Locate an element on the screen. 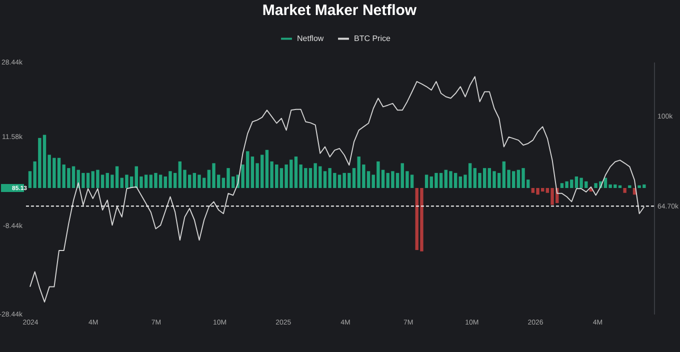 The width and height of the screenshot is (680, 352). legend-label: BTC Price is located at coordinates (372, 38).